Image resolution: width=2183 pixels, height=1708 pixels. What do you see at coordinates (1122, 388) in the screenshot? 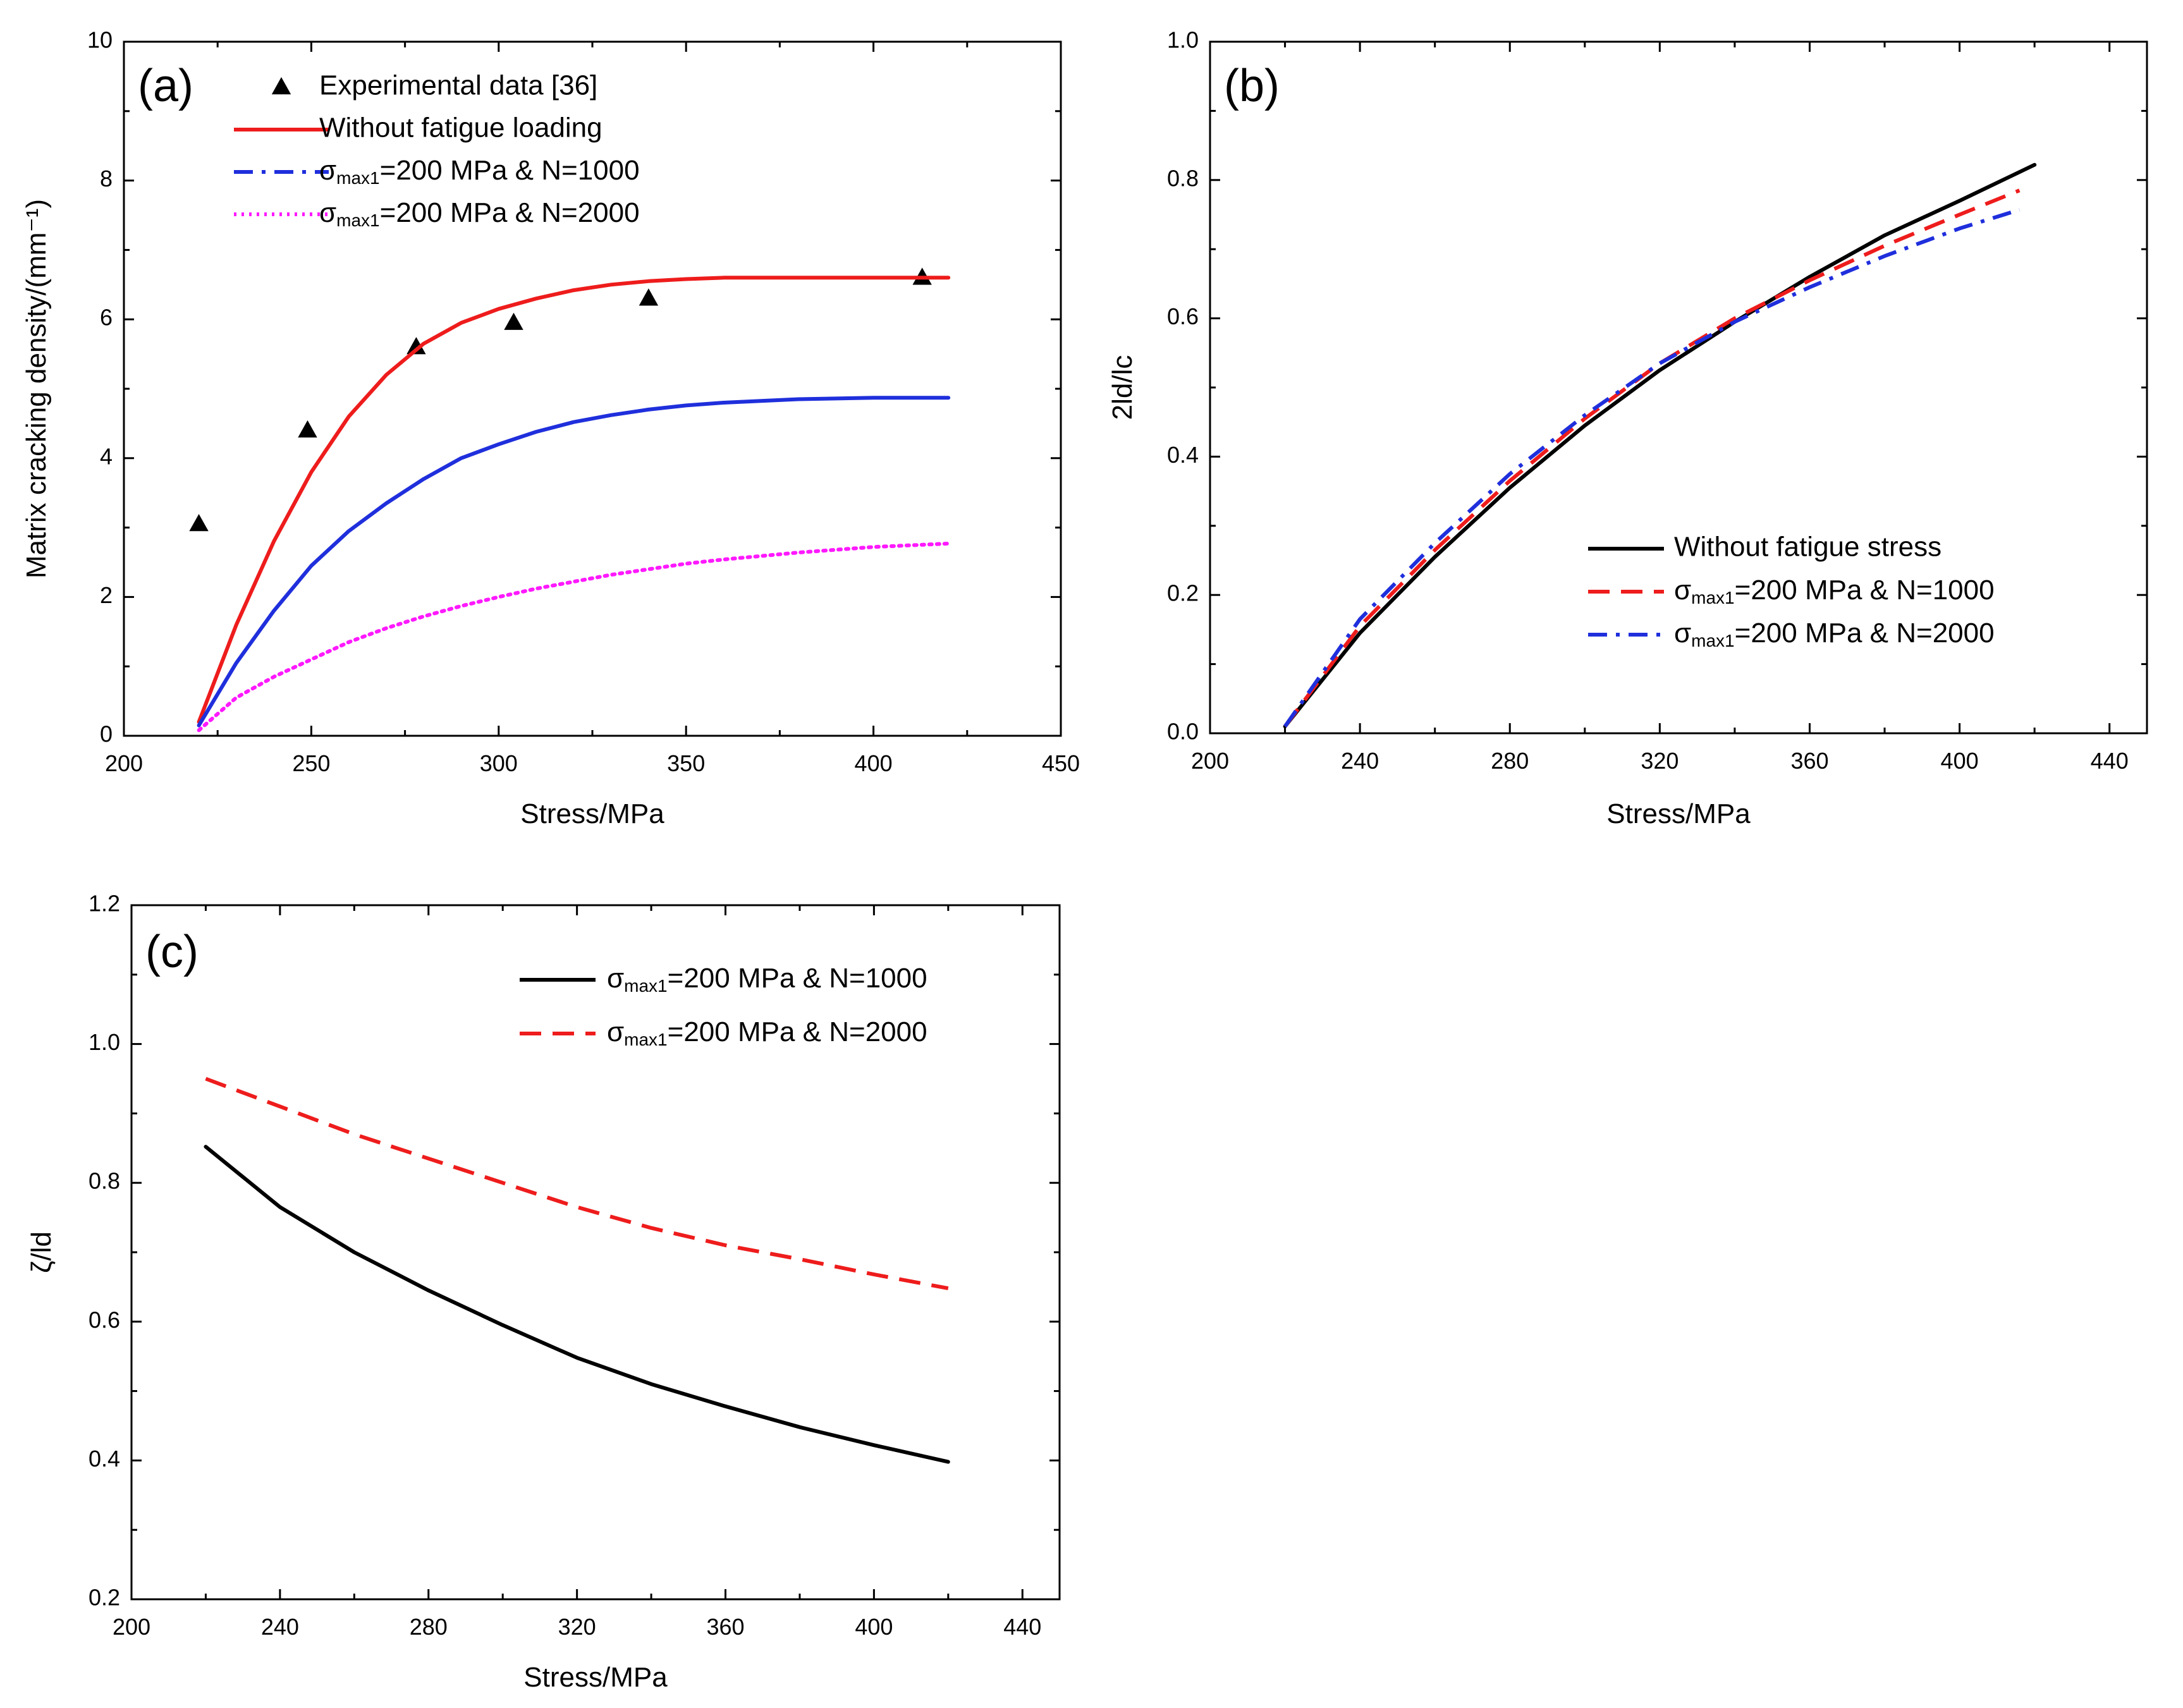
I see `y-axis-title: 2ld/lc` at bounding box center [1122, 388].